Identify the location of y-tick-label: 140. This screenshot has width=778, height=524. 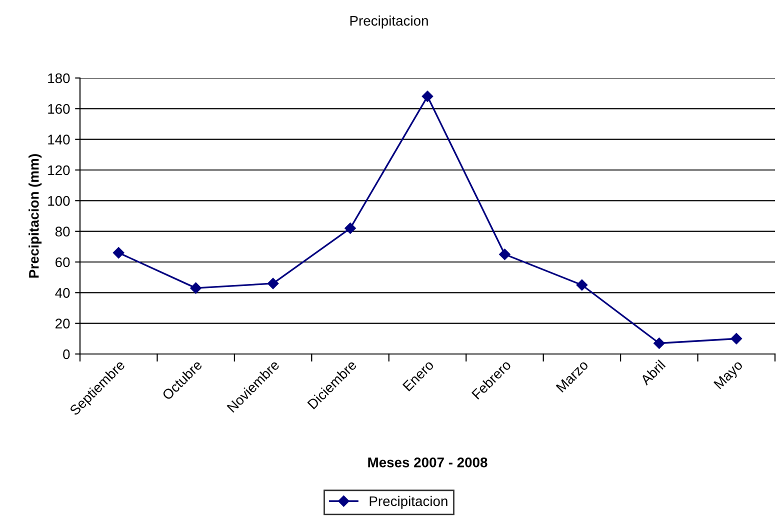
(59, 139).